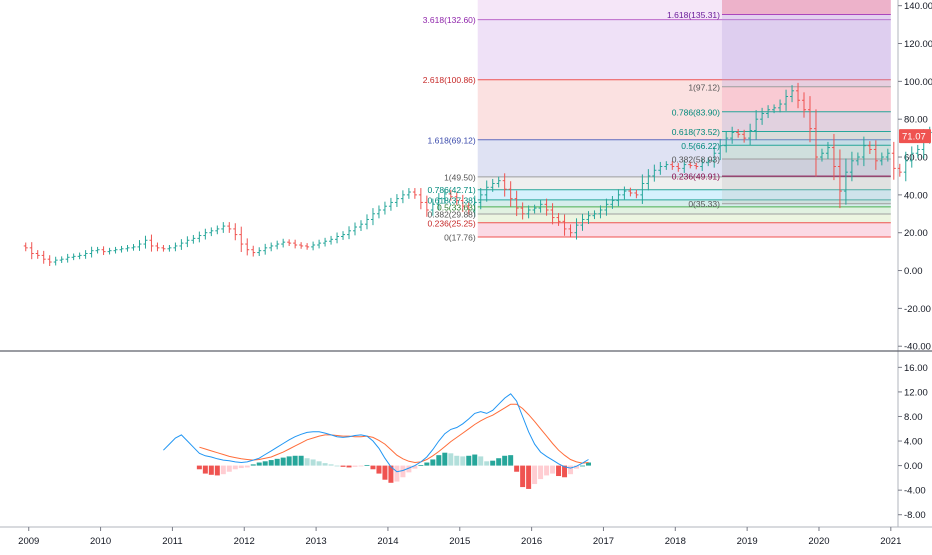 This screenshot has height=555, width=932. Describe the element at coordinates (449, 80) in the screenshot. I see `fib-level-label: 2.618(100.86)` at that location.